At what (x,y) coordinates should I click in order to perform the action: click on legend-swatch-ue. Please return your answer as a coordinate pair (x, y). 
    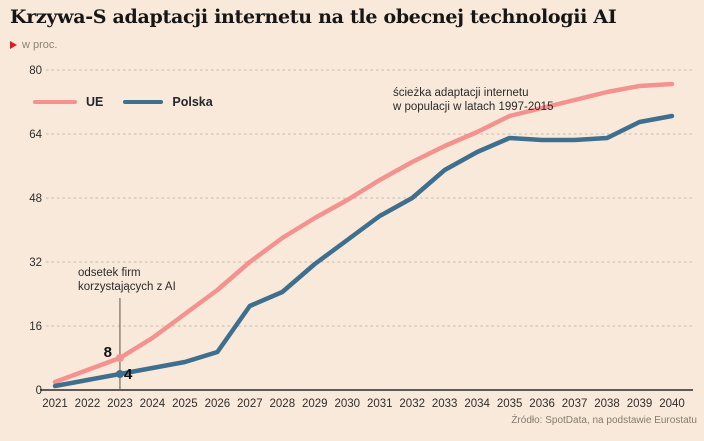
    Looking at the image, I should click on (55, 102).